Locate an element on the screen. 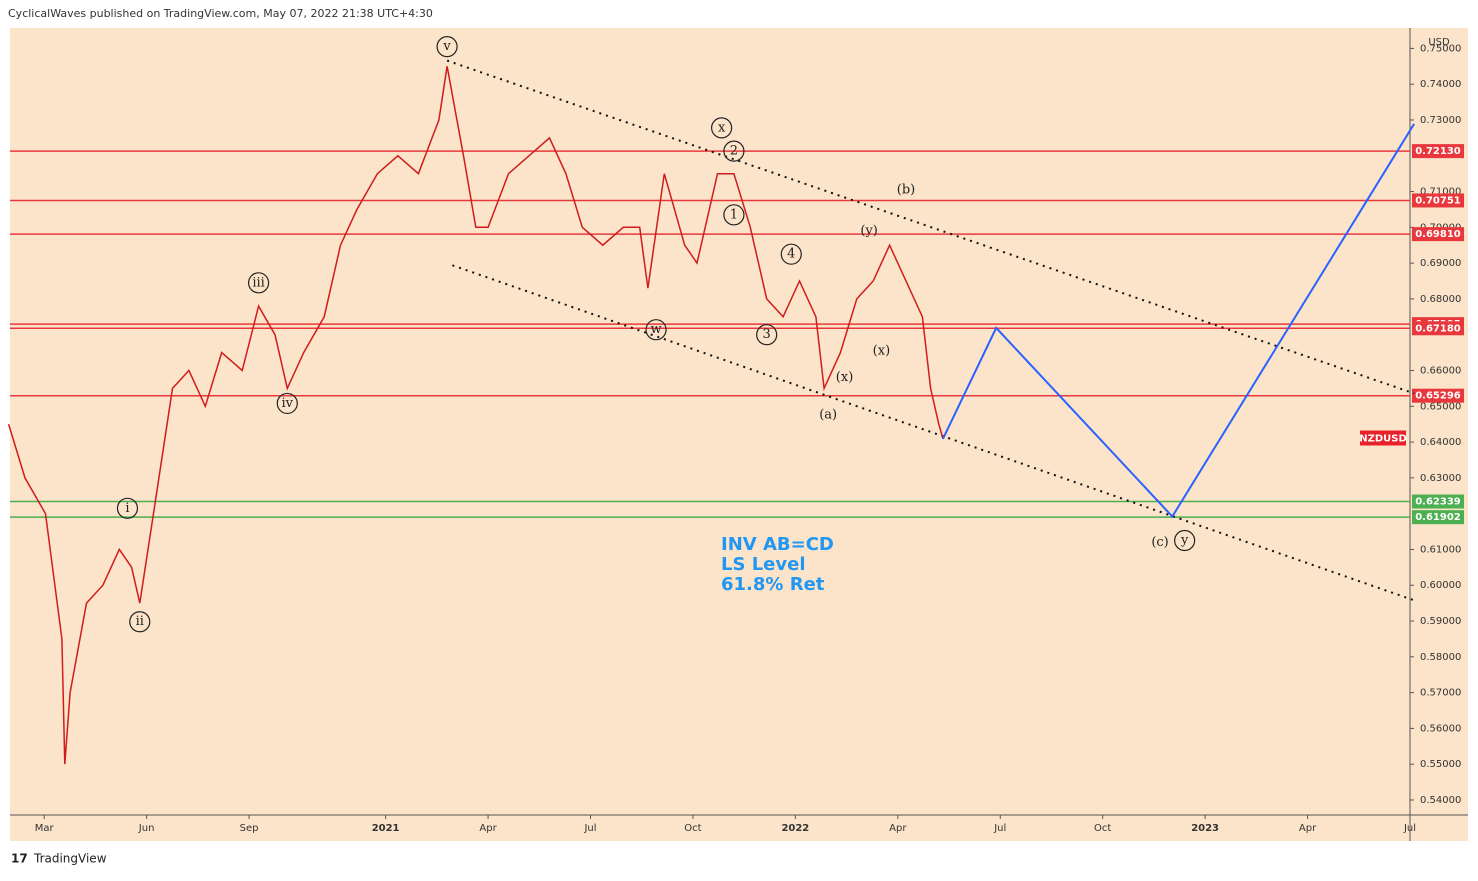 The width and height of the screenshot is (1478, 881). currency-label: USD is located at coordinates (1439, 42).